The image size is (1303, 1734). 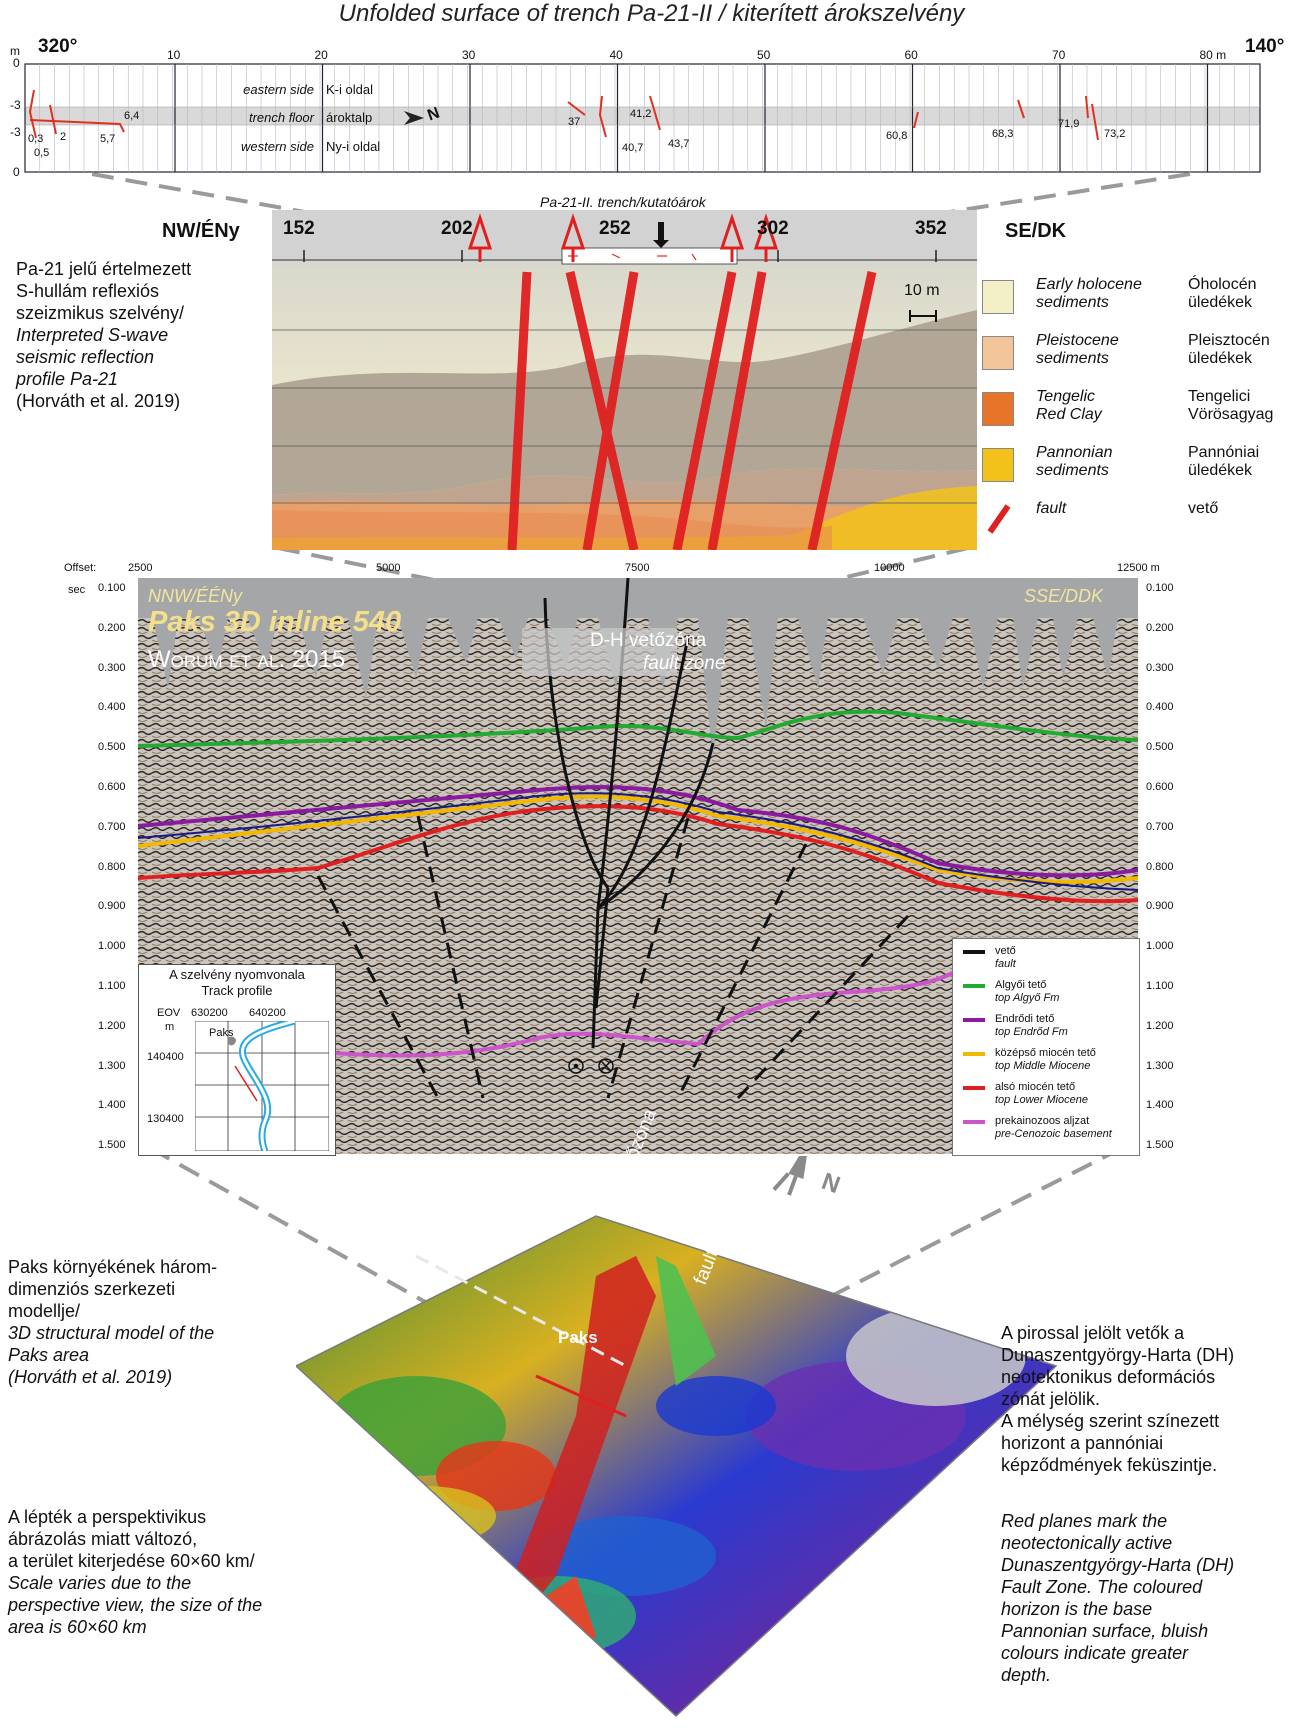 What do you see at coordinates (58, 46) in the screenshot?
I see `left-azimuth: 320°` at bounding box center [58, 46].